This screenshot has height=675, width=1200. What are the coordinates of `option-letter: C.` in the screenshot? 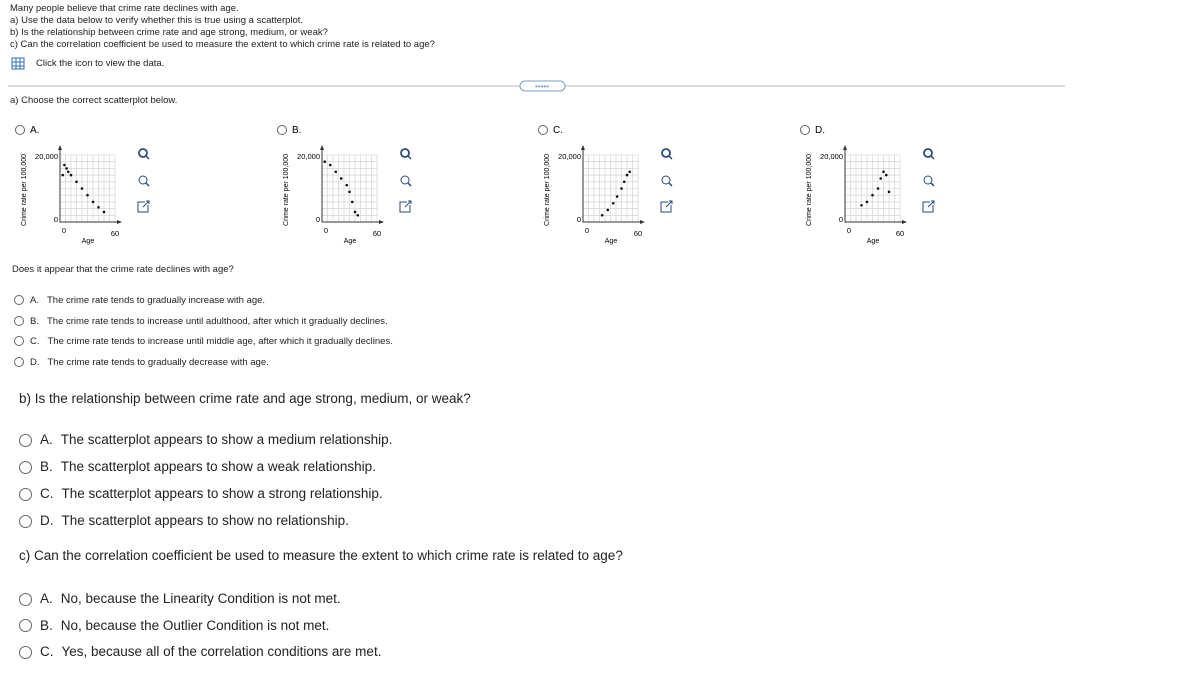 It's located at (35, 341).